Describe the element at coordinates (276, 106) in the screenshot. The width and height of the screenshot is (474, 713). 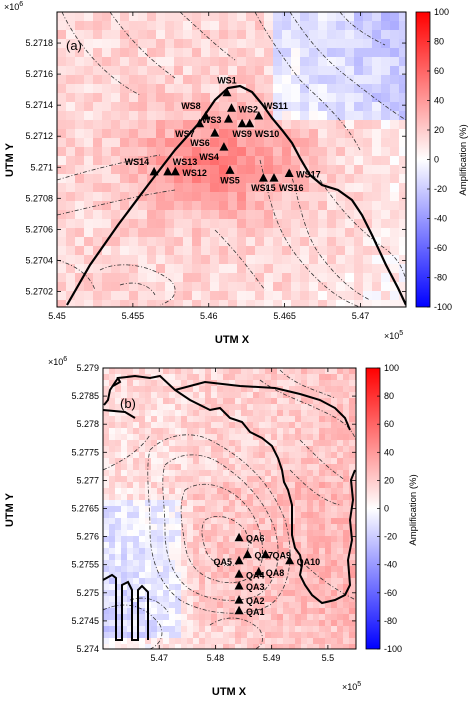
I see `station-label: WS11` at that location.